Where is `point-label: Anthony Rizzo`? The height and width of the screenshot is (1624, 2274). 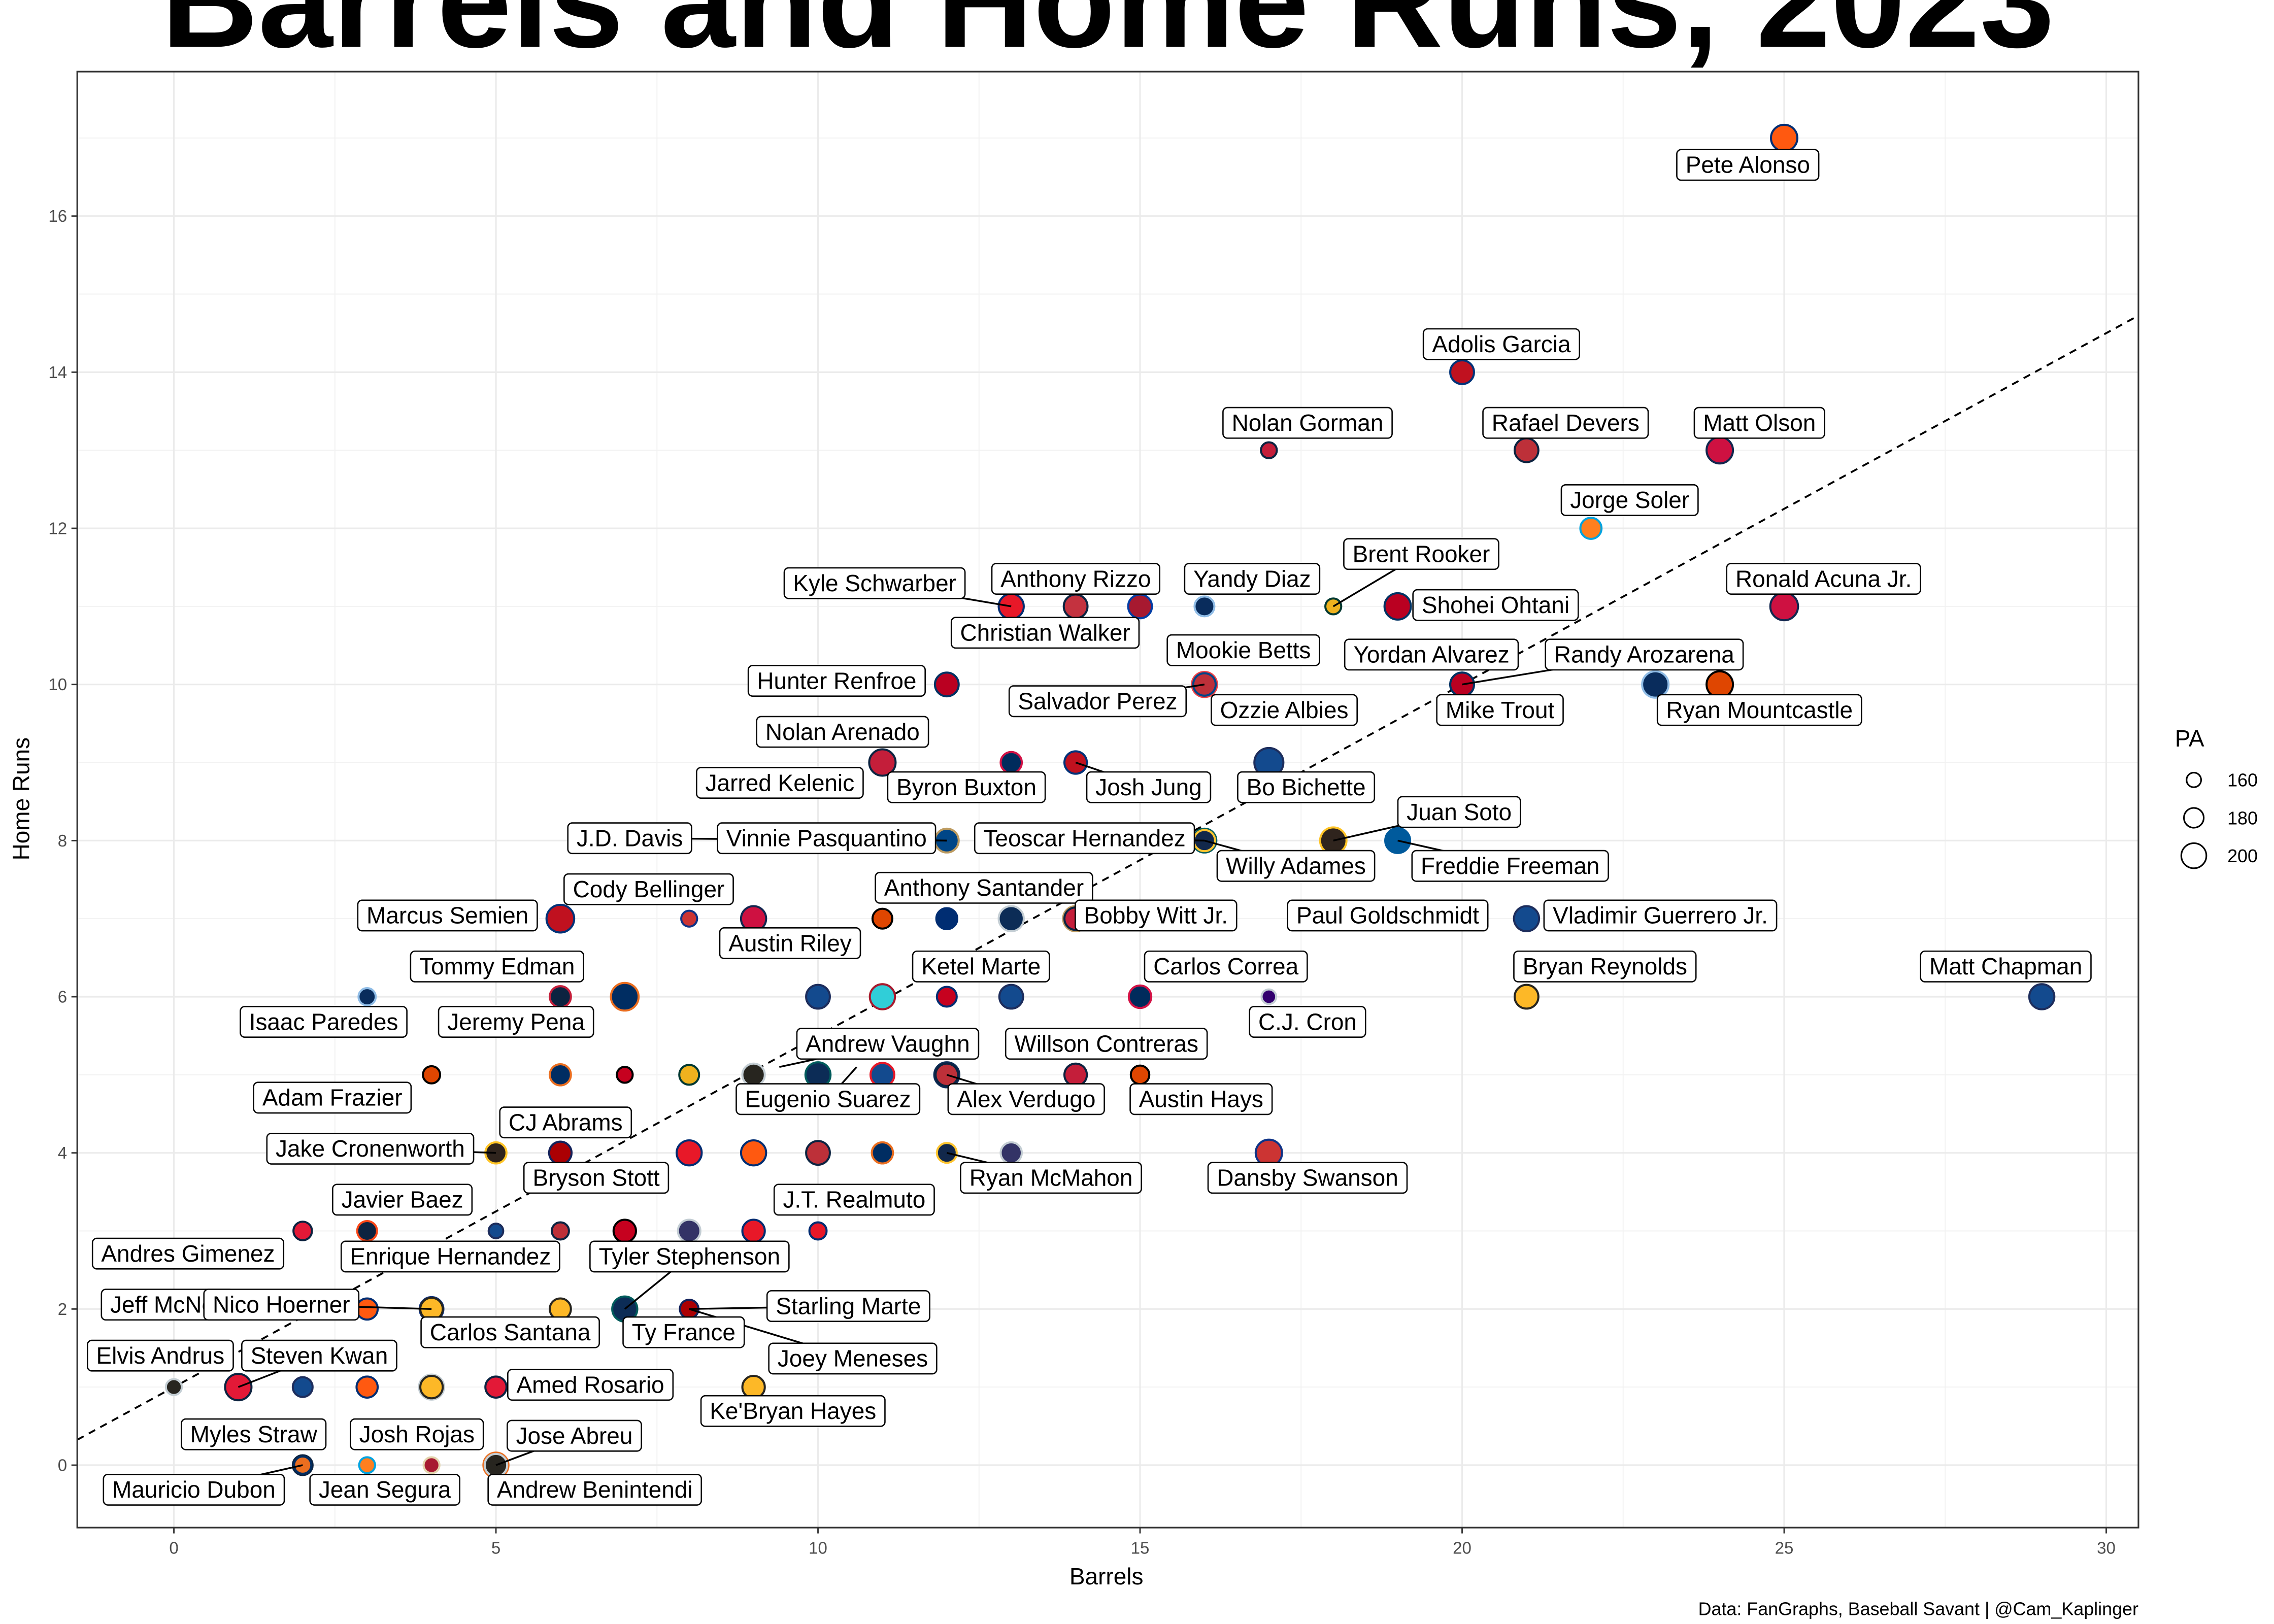 point-label: Anthony Rizzo is located at coordinates (1076, 579).